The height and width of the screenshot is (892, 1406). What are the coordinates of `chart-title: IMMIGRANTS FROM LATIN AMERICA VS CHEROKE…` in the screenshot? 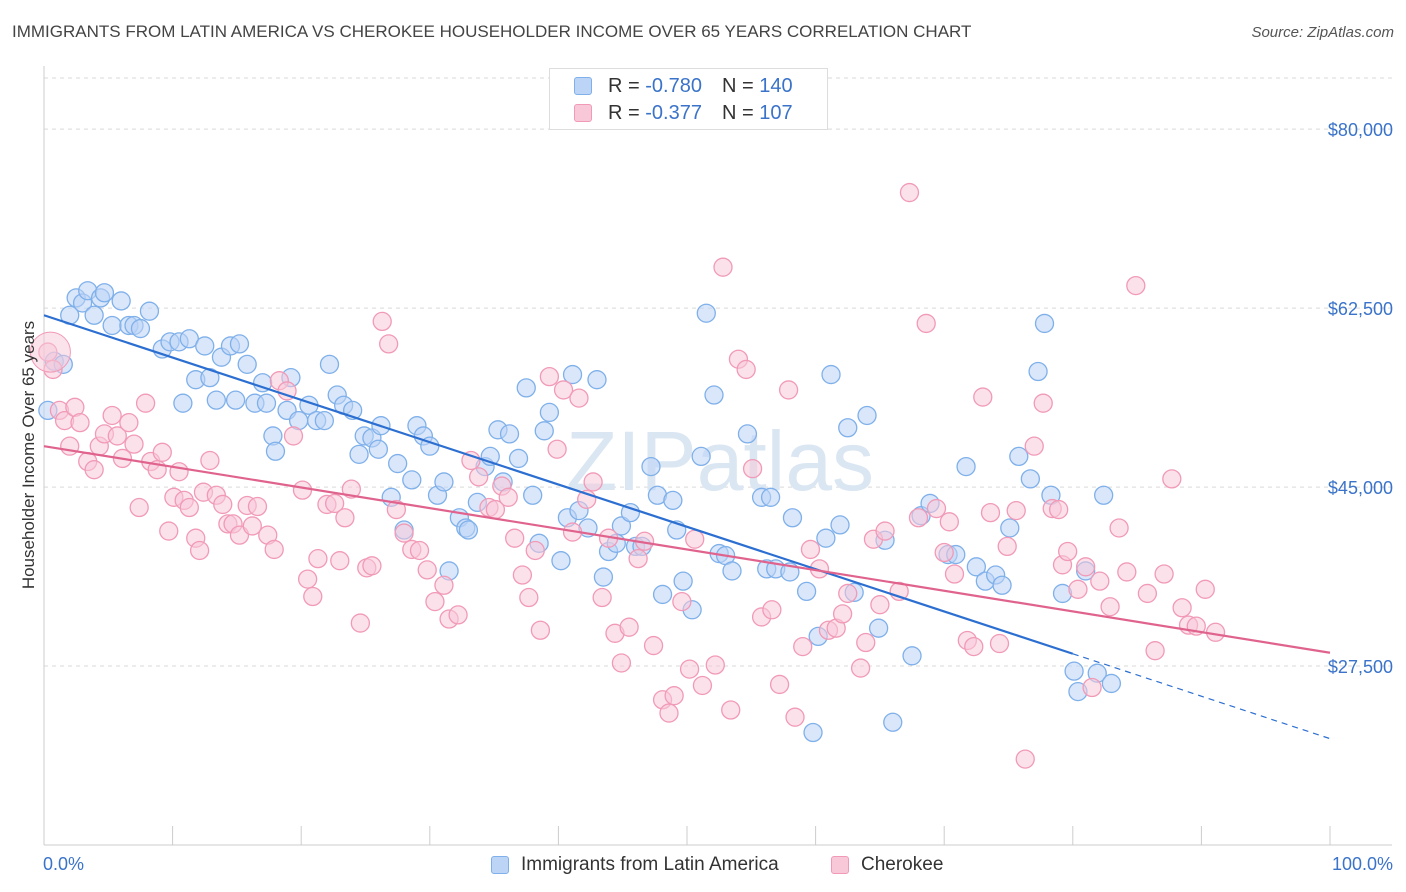 It's located at (492, 31).